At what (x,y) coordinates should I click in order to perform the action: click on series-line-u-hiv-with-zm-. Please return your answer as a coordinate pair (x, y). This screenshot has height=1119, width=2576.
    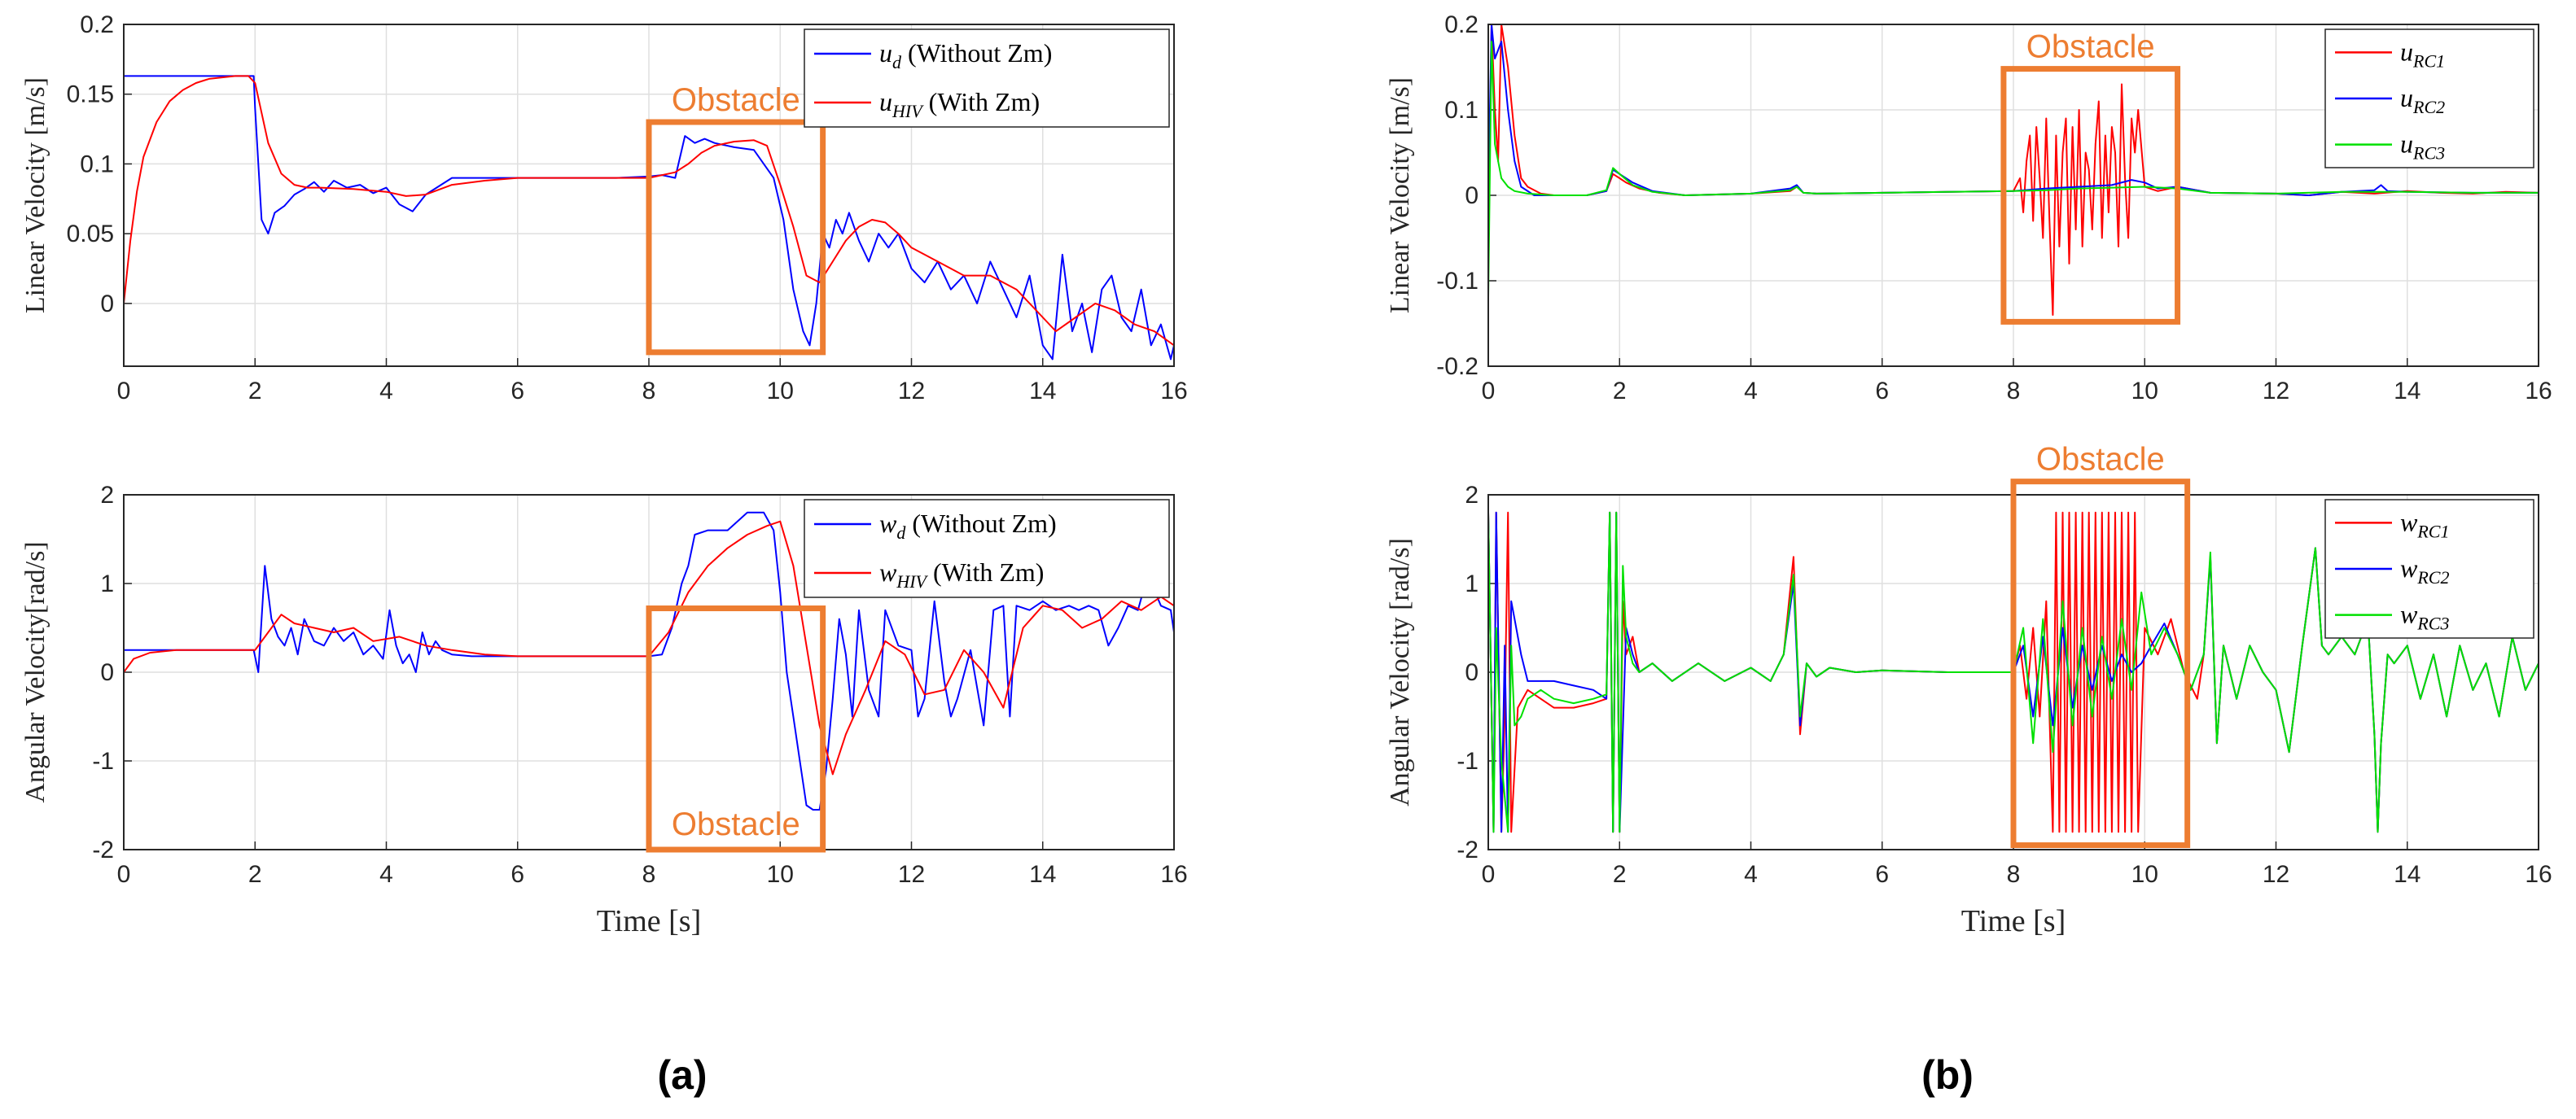
    Looking at the image, I should click on (649, 211).